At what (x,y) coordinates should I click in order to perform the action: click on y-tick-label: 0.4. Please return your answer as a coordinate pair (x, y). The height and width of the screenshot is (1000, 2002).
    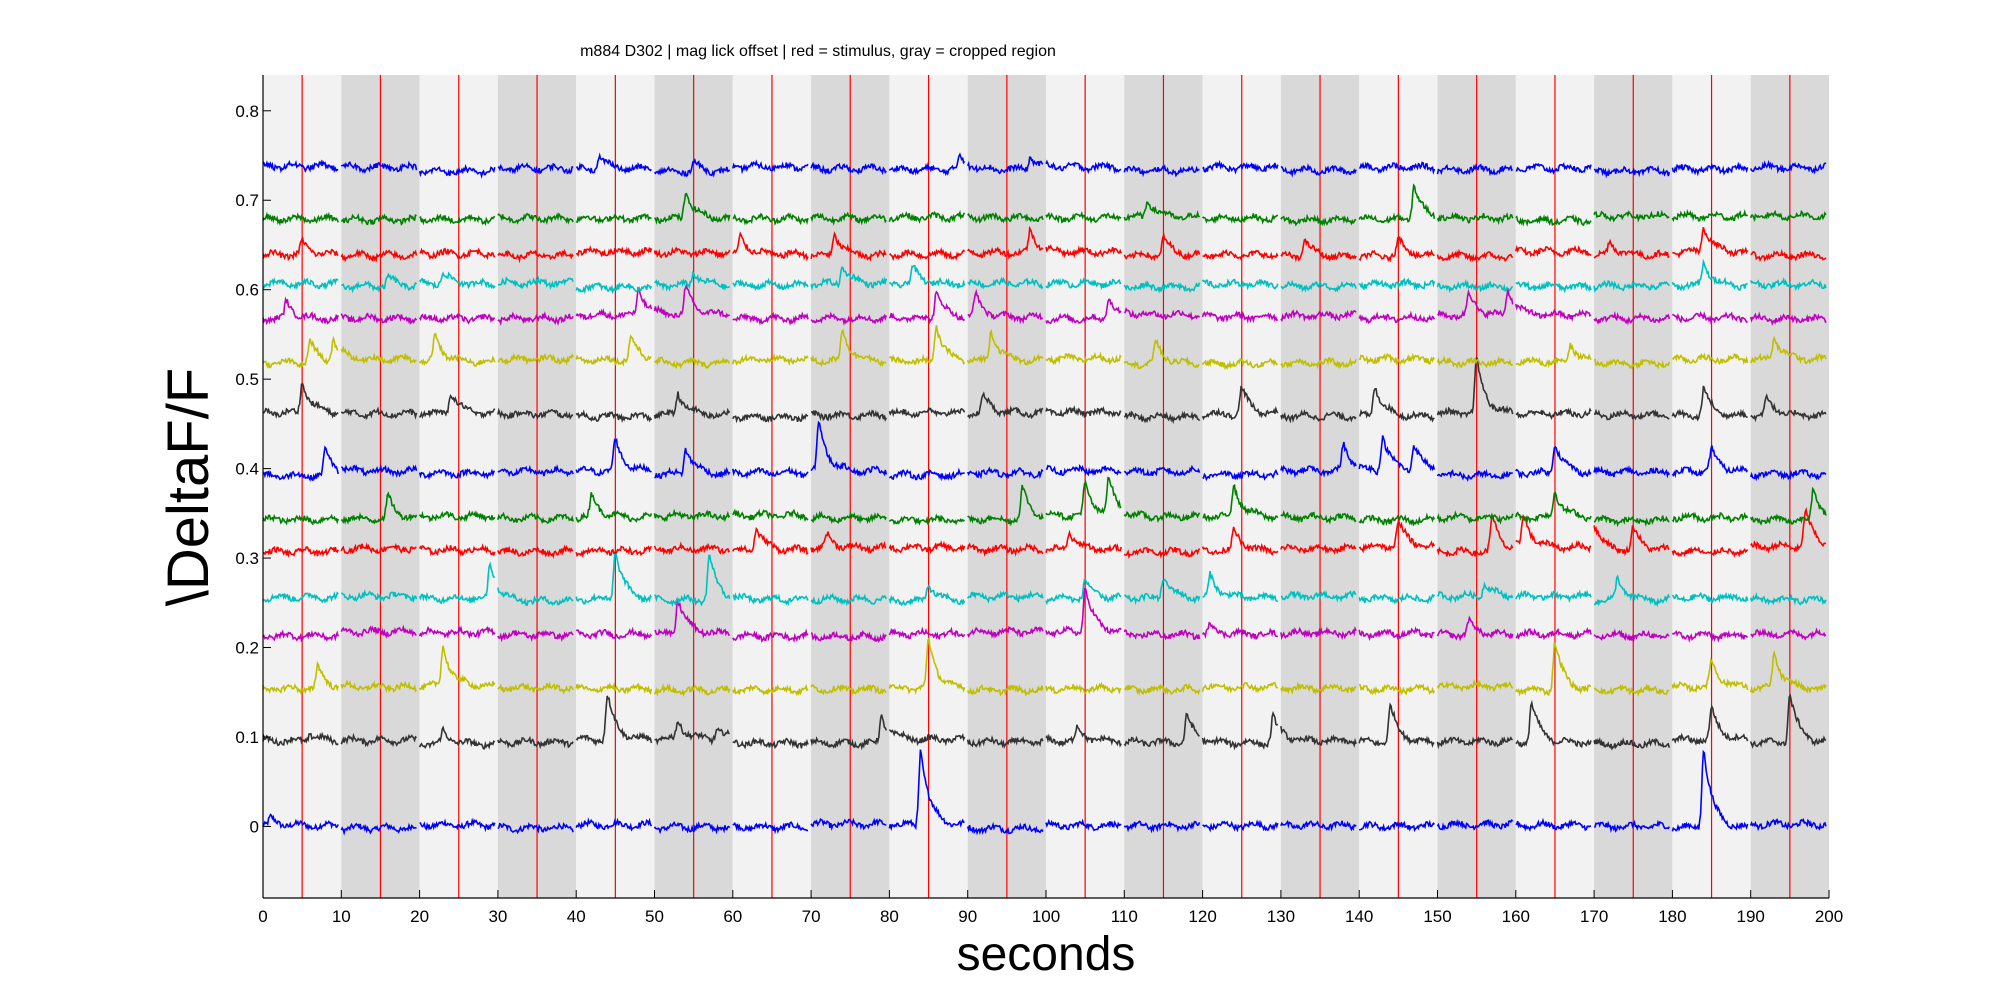
    Looking at the image, I should click on (247, 469).